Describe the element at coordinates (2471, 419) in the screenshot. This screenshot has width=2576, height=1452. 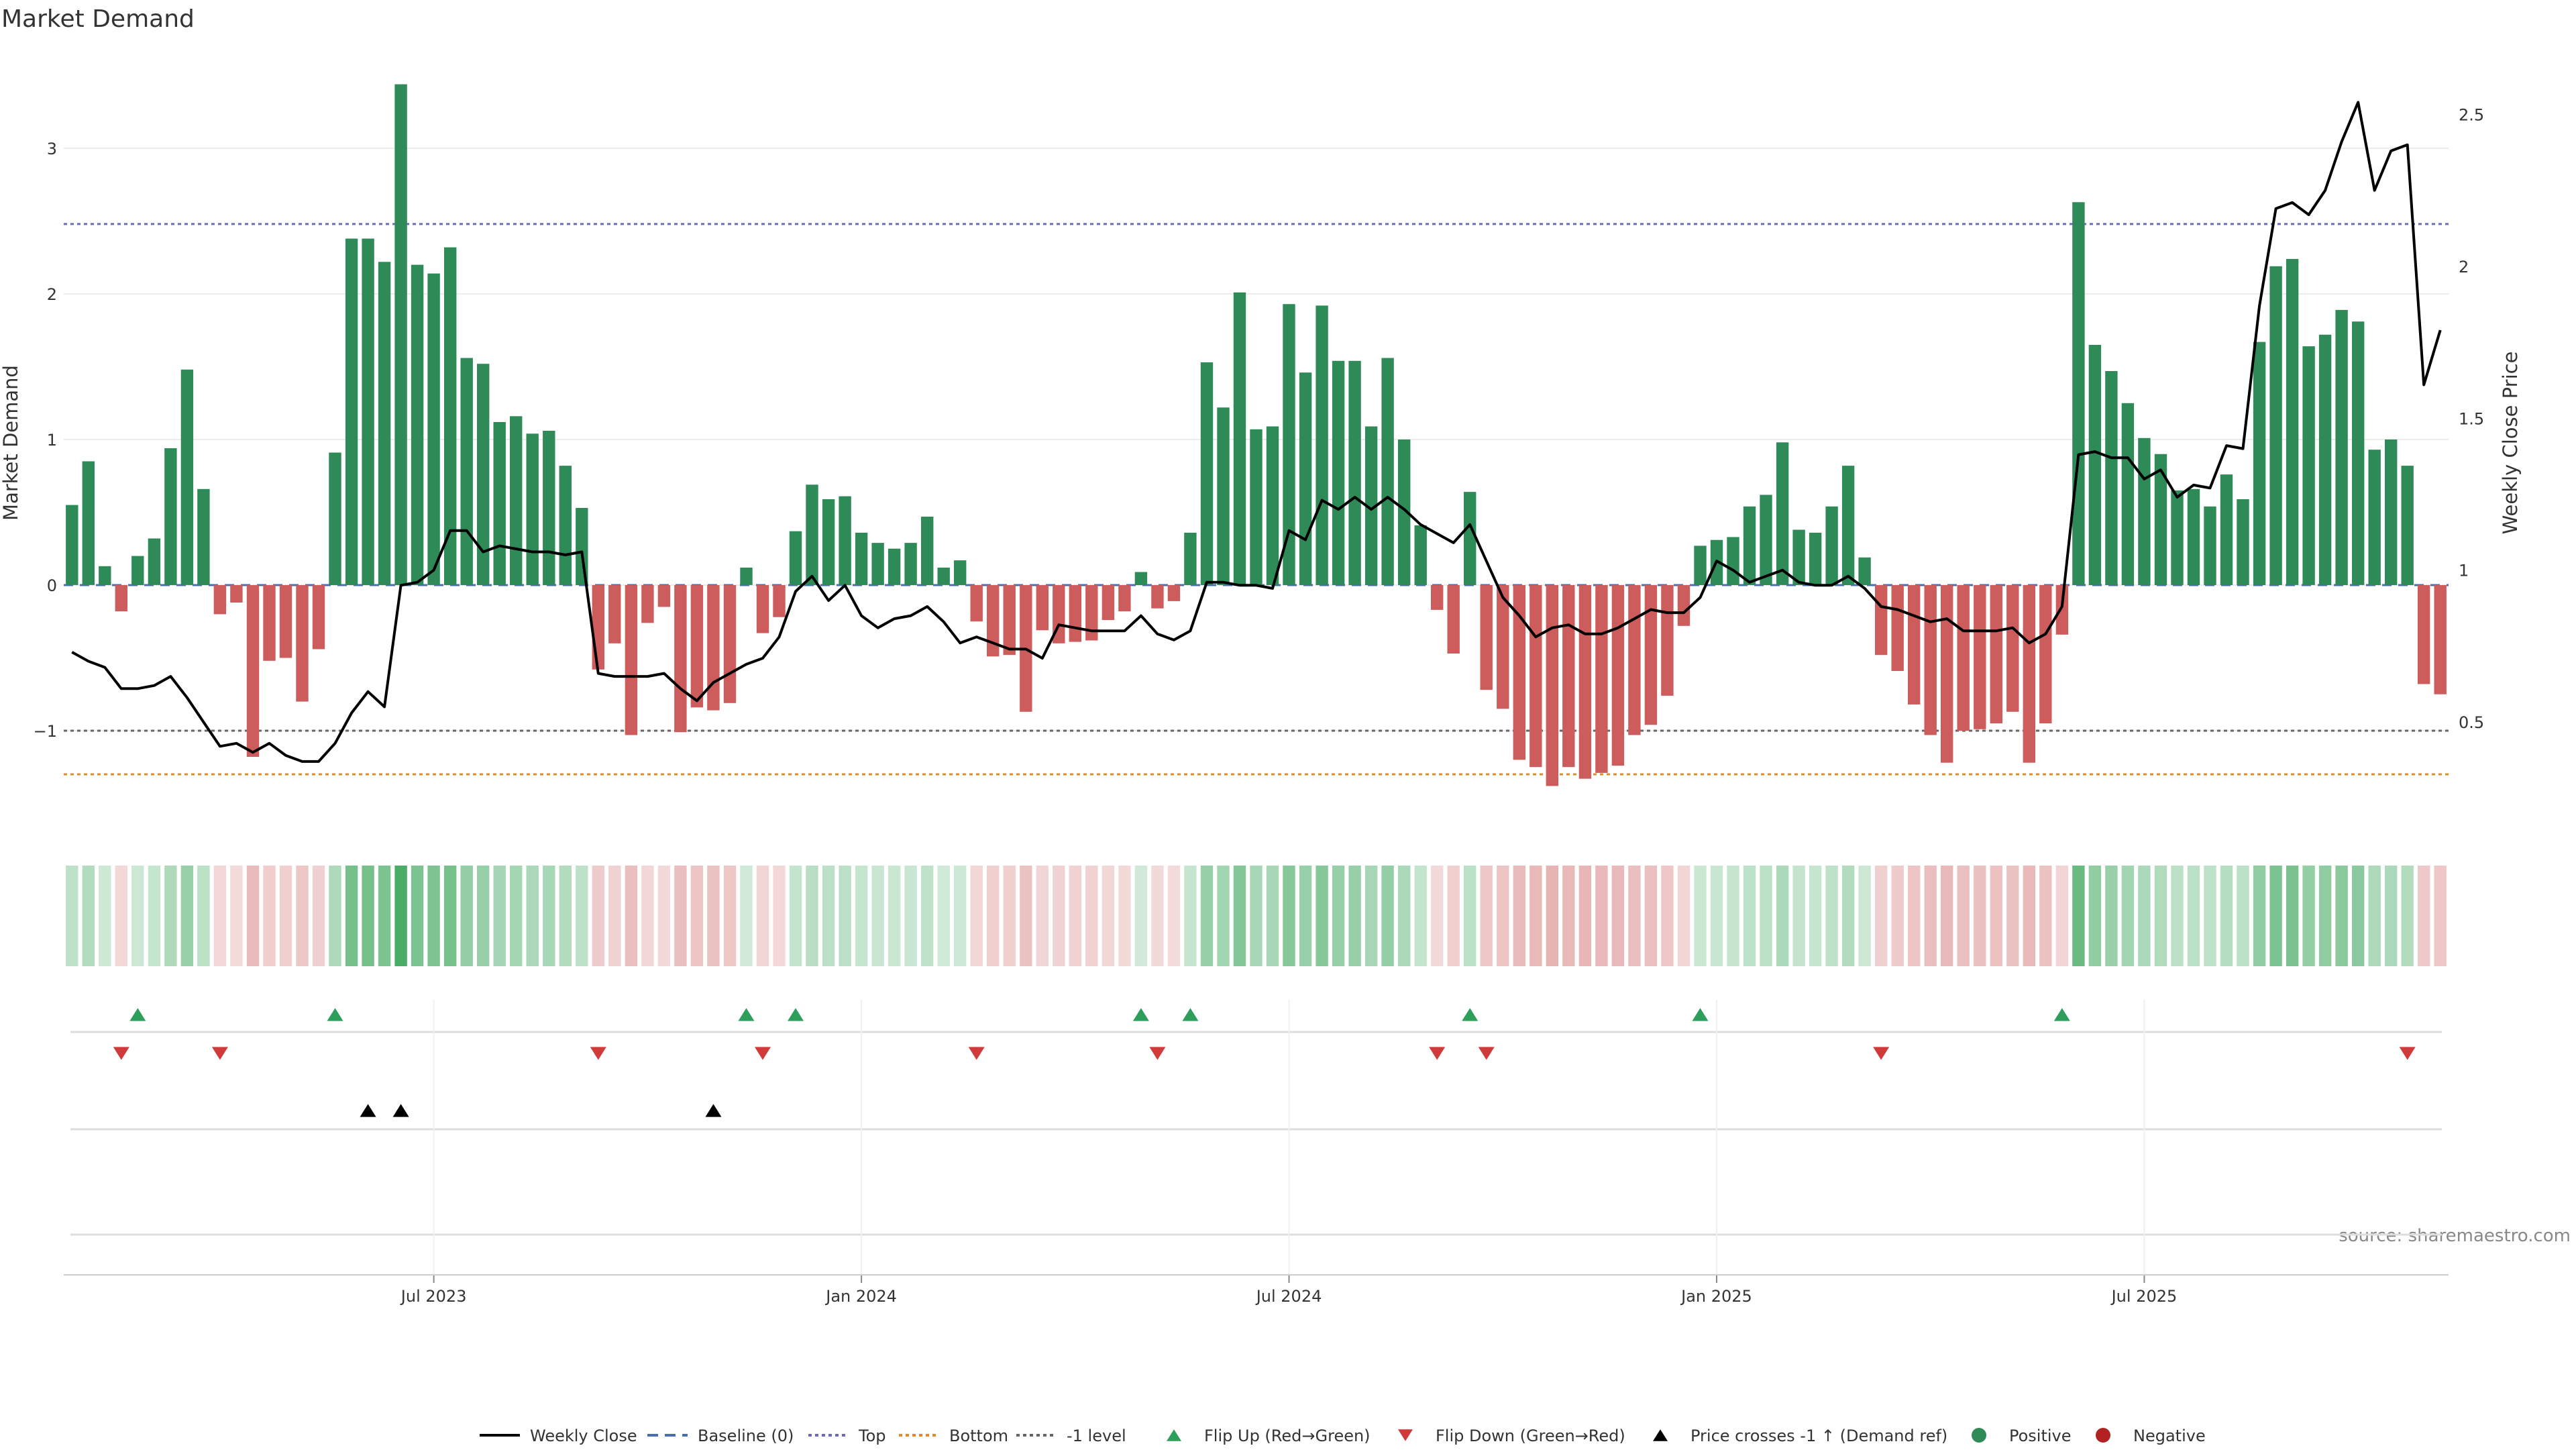
I see `y2-tick-2: 1.5` at that location.